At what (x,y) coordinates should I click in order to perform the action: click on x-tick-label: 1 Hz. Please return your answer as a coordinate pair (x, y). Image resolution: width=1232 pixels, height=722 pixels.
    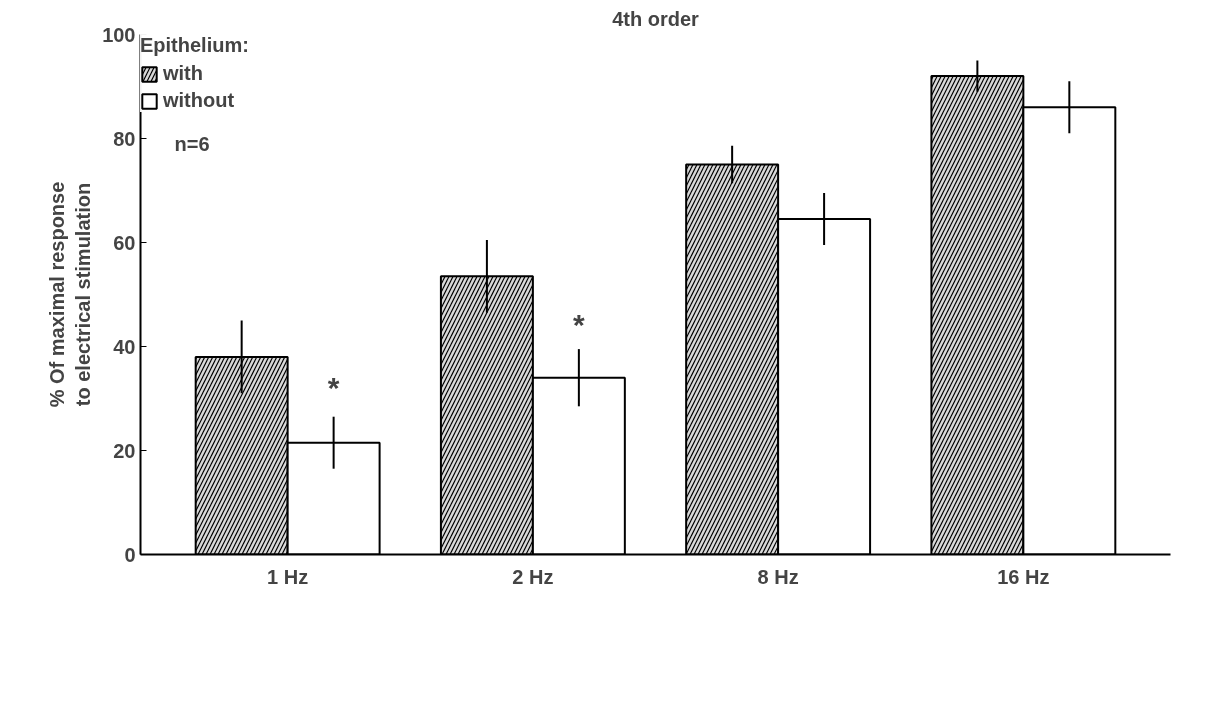
    Looking at the image, I should click on (288, 576).